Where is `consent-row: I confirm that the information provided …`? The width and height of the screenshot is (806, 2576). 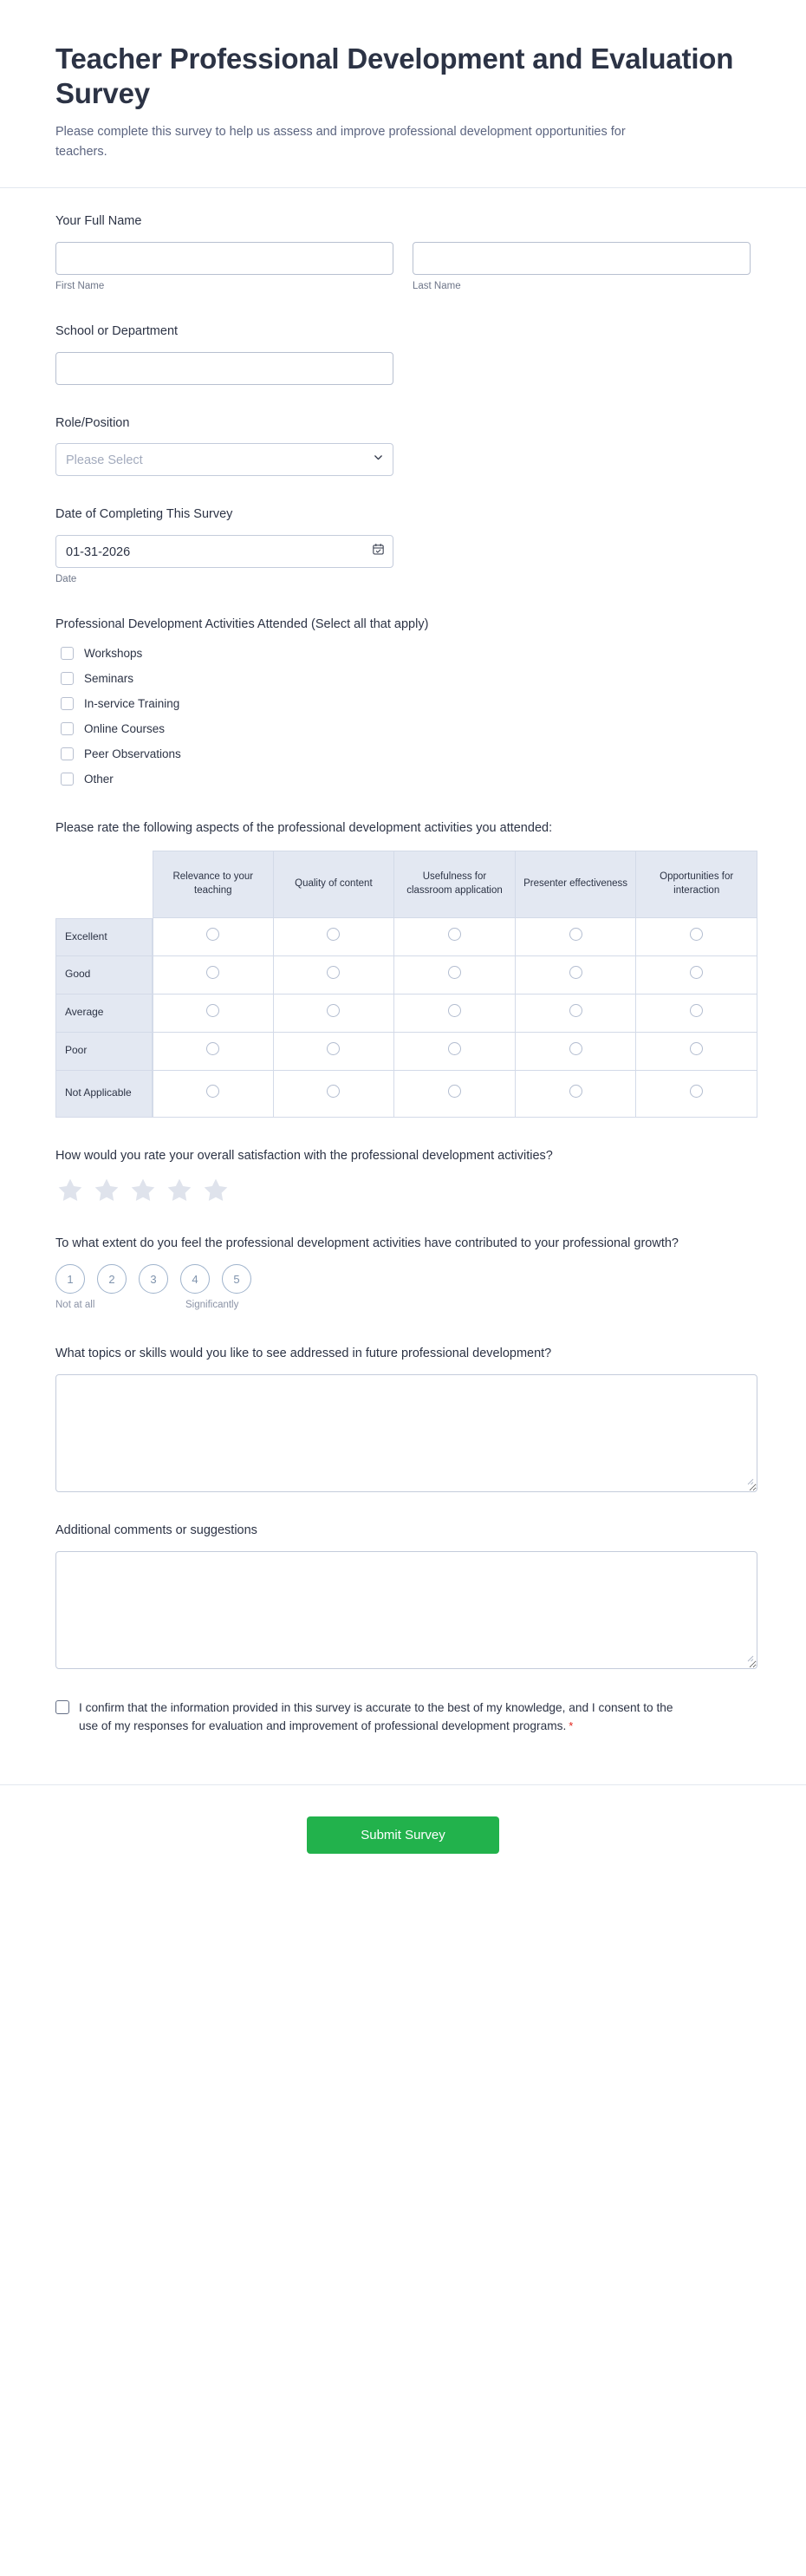 consent-row: I confirm that the information provided … is located at coordinates (403, 1718).